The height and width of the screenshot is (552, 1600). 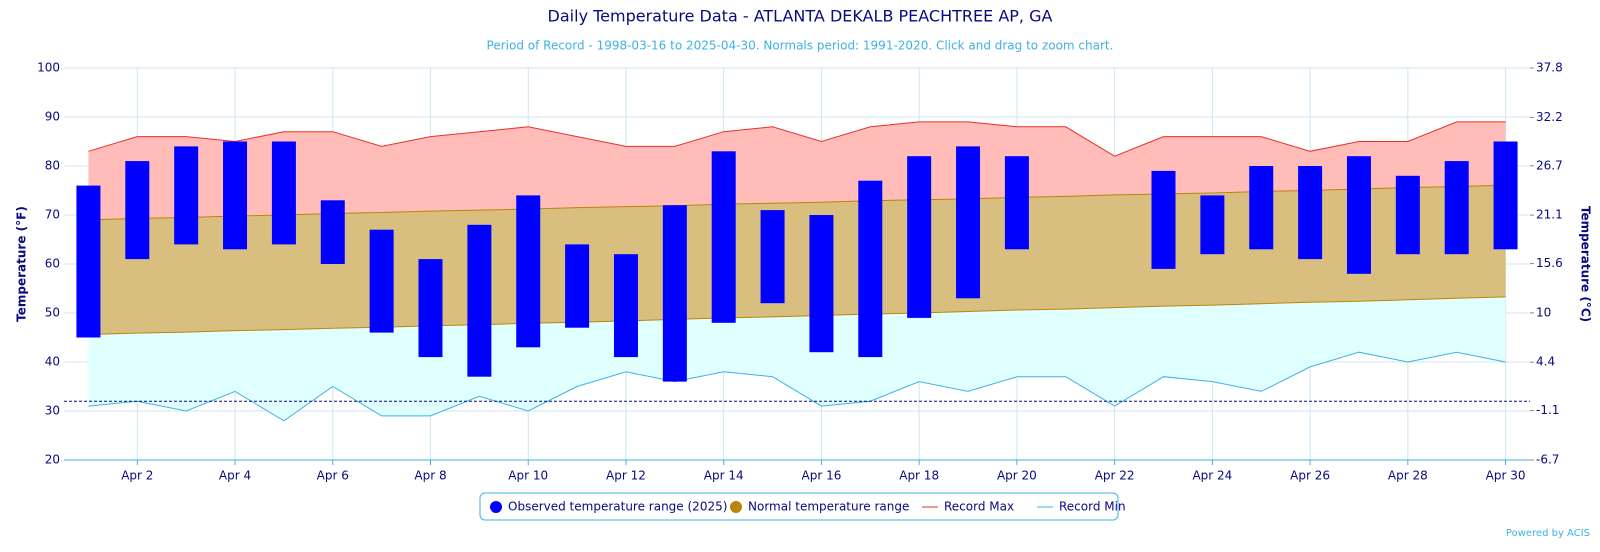 I want to click on x-tick-label: Apr 16, so click(x=822, y=476).